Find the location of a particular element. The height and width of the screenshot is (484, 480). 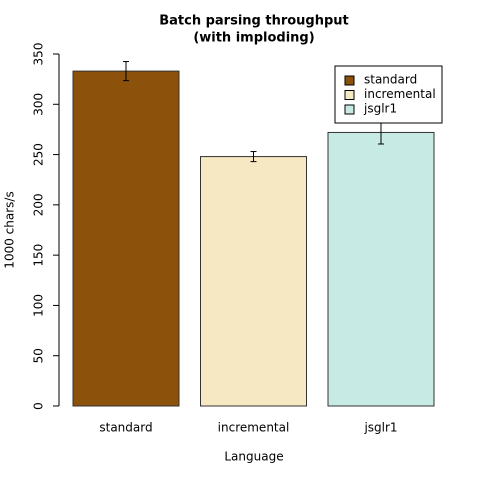

y-tick-label: 150 is located at coordinates (39, 255).